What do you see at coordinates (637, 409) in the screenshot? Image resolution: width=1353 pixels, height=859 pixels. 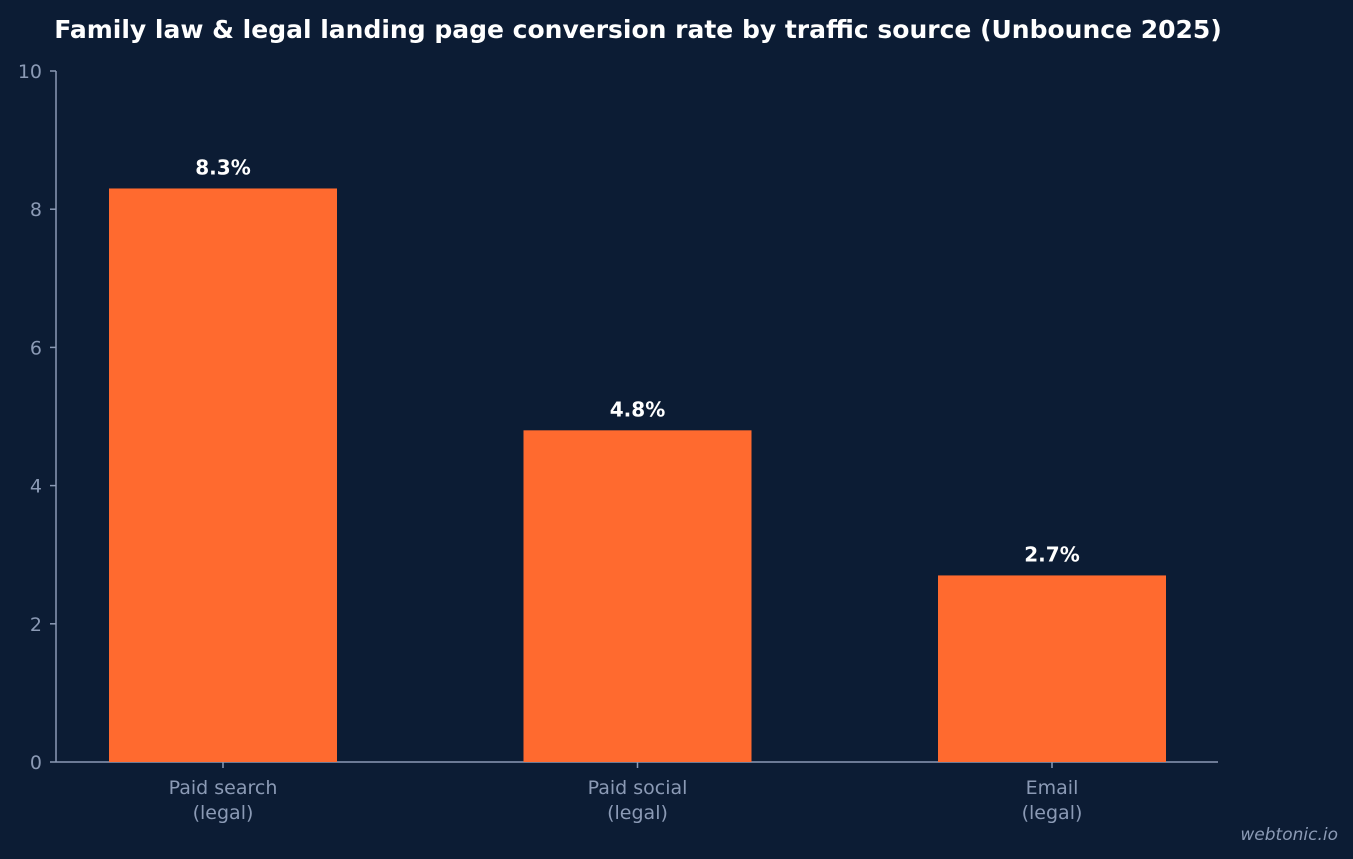 I see `bar-value-label: 4.8%` at bounding box center [637, 409].